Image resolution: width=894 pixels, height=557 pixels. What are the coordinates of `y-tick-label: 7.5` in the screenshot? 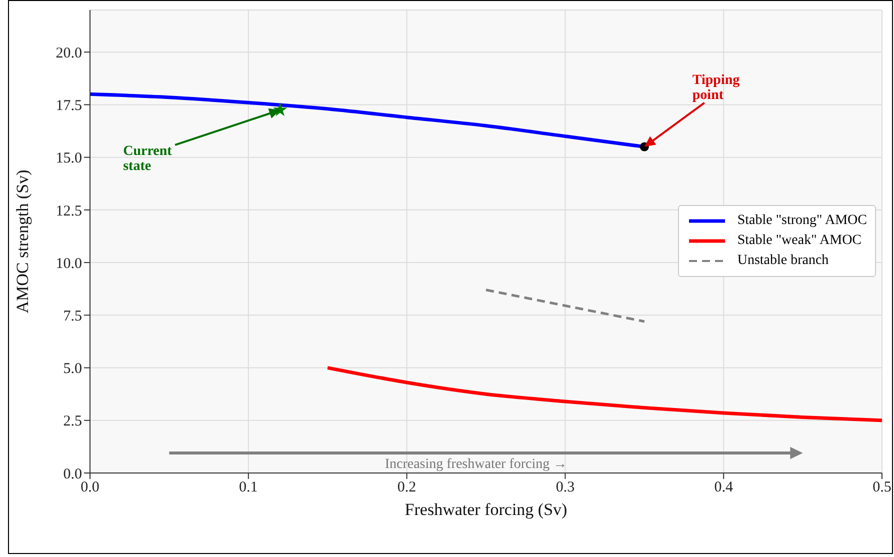 It's located at (72, 316).